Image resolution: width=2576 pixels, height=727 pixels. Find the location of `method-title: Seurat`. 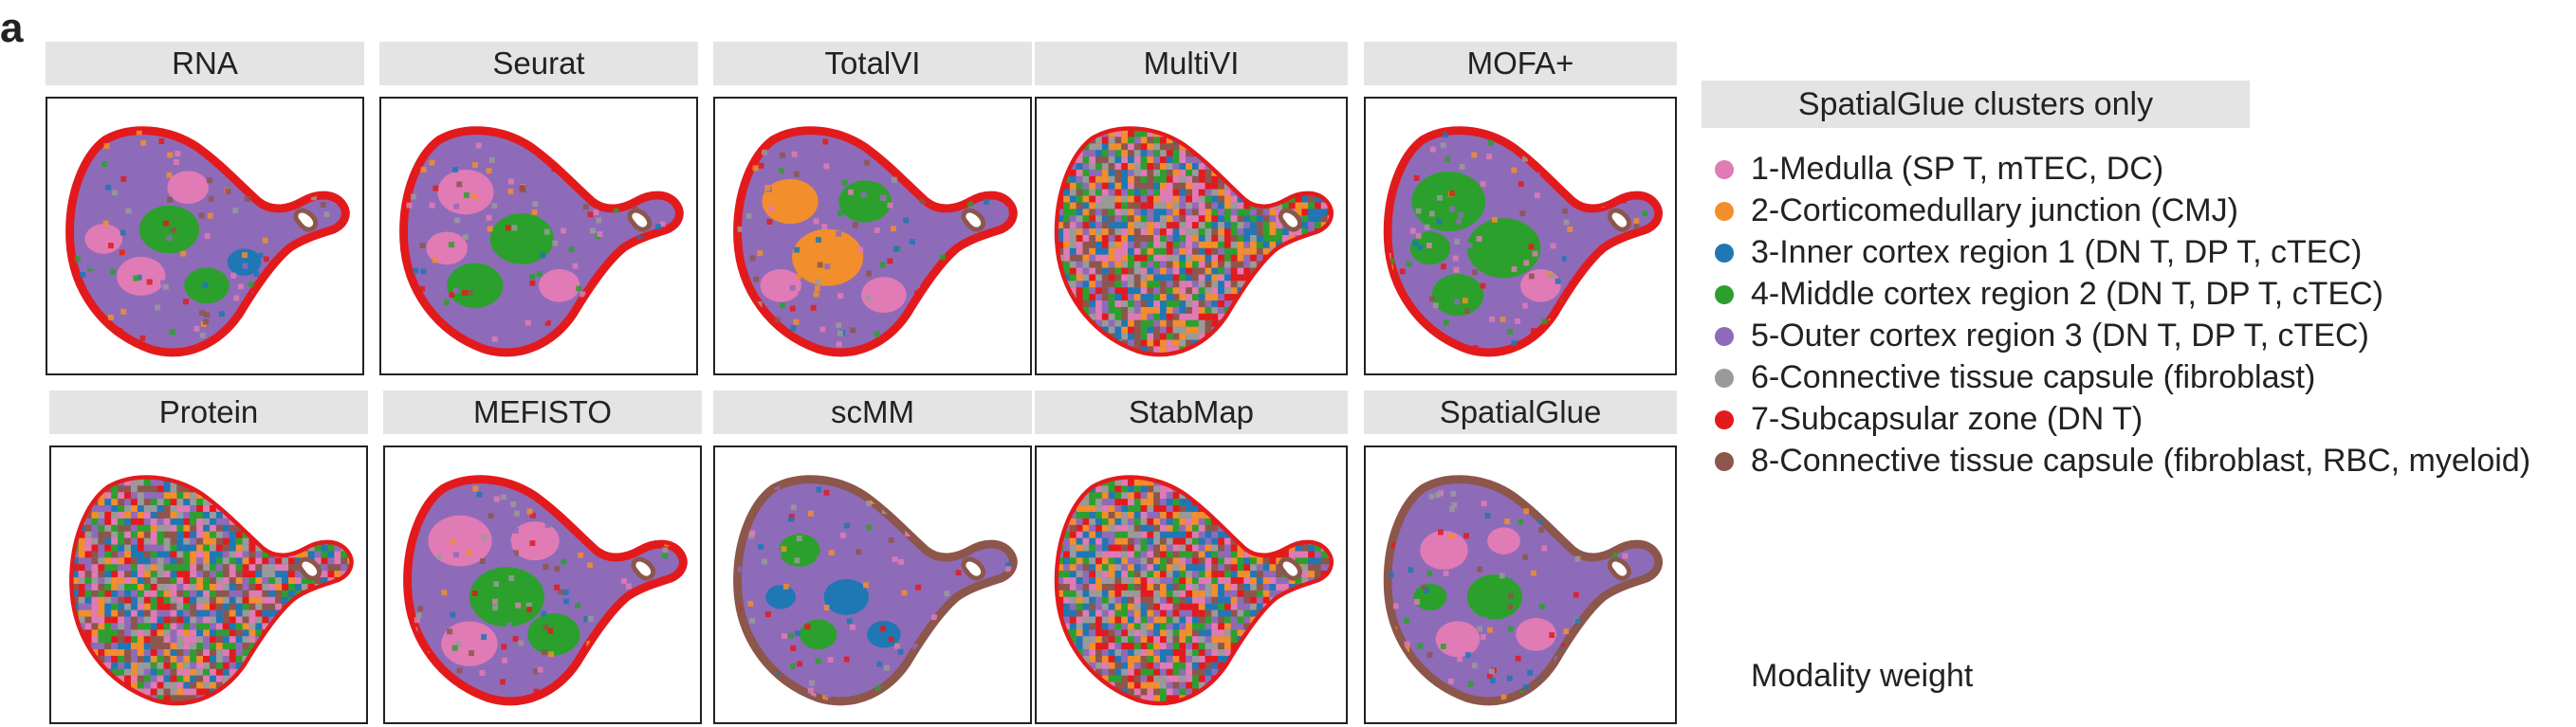

method-title: Seurat is located at coordinates (538, 64).